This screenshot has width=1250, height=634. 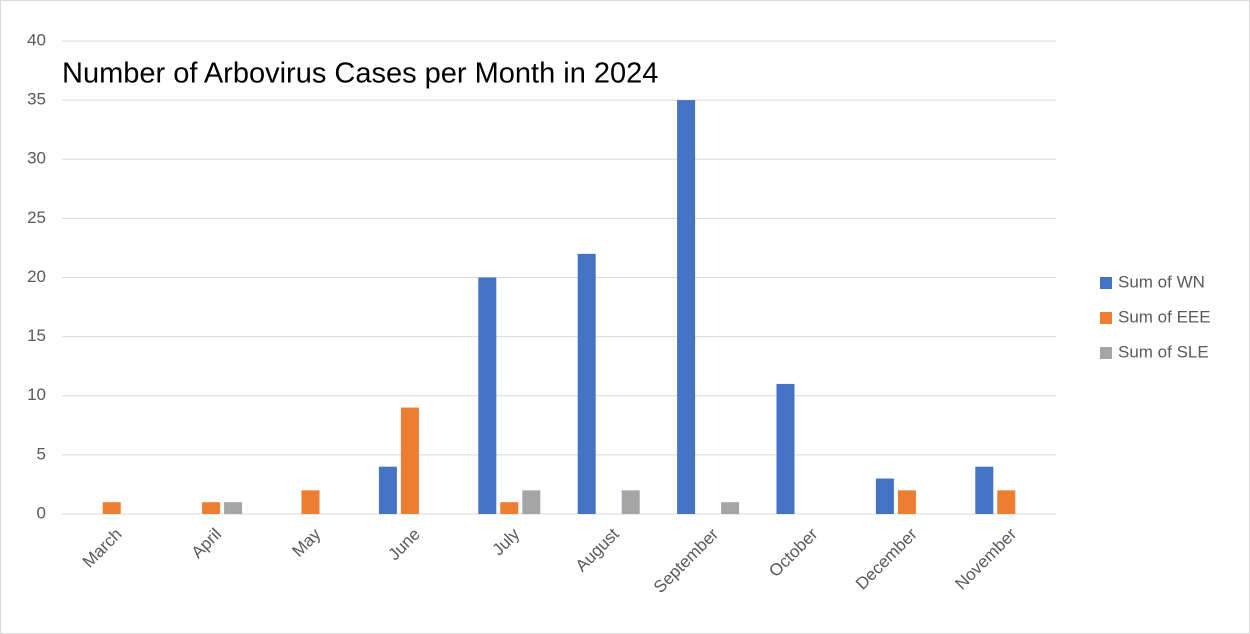 What do you see at coordinates (36, 276) in the screenshot?
I see `y-tick-label: 20` at bounding box center [36, 276].